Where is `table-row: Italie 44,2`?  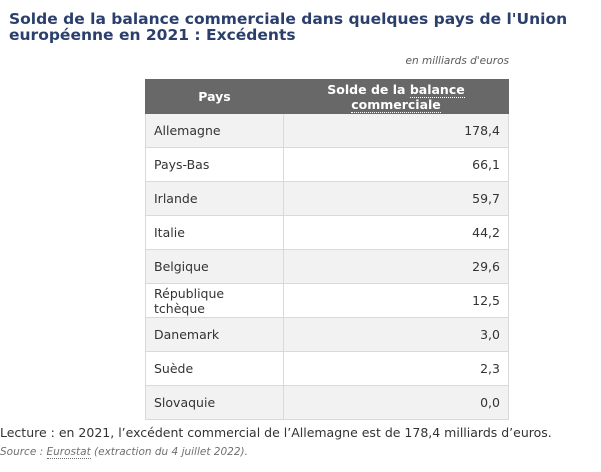
table-row: Italie 44,2 is located at coordinates (327, 232).